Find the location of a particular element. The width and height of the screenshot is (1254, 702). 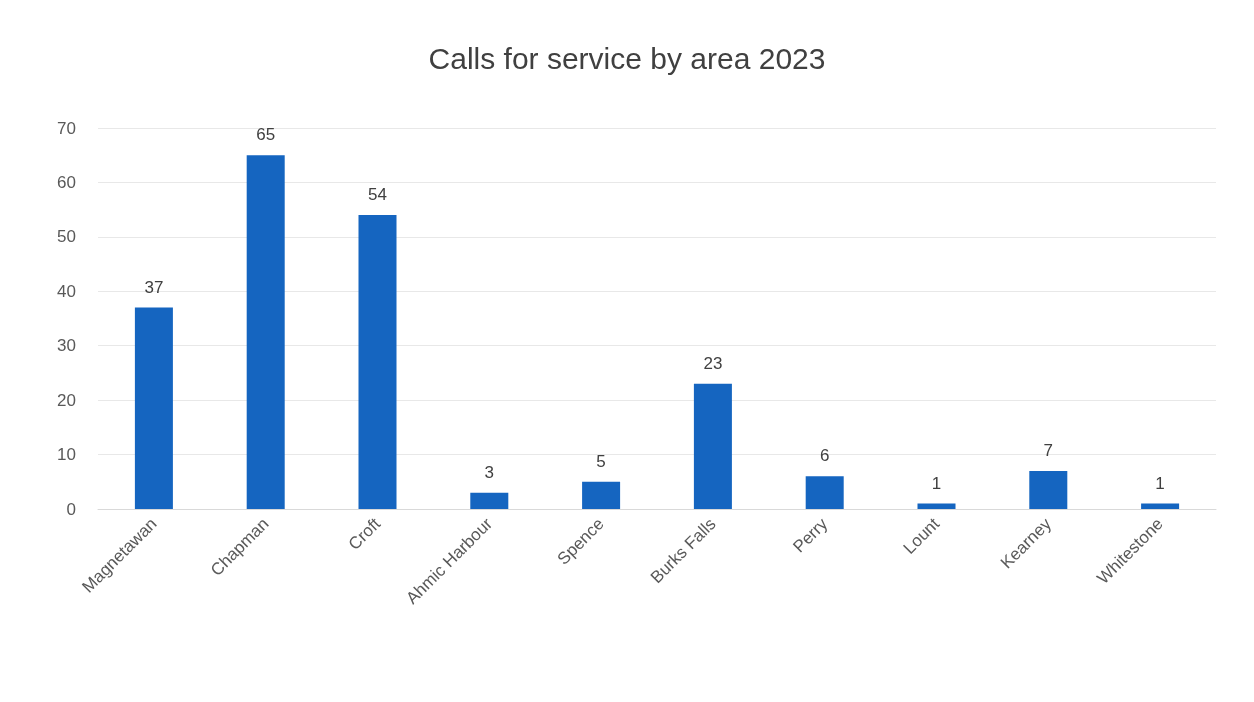

data-label: 7 is located at coordinates (1048, 450).